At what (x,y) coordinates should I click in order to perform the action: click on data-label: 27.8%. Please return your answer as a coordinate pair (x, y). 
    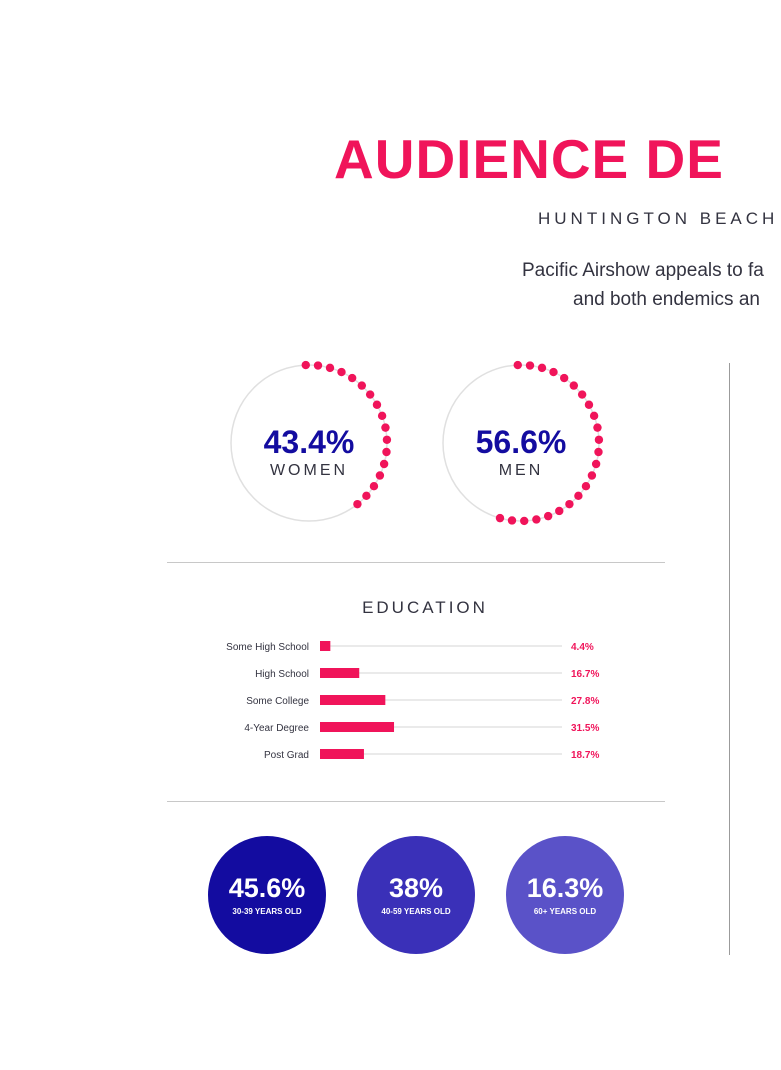
    Looking at the image, I should click on (585, 701).